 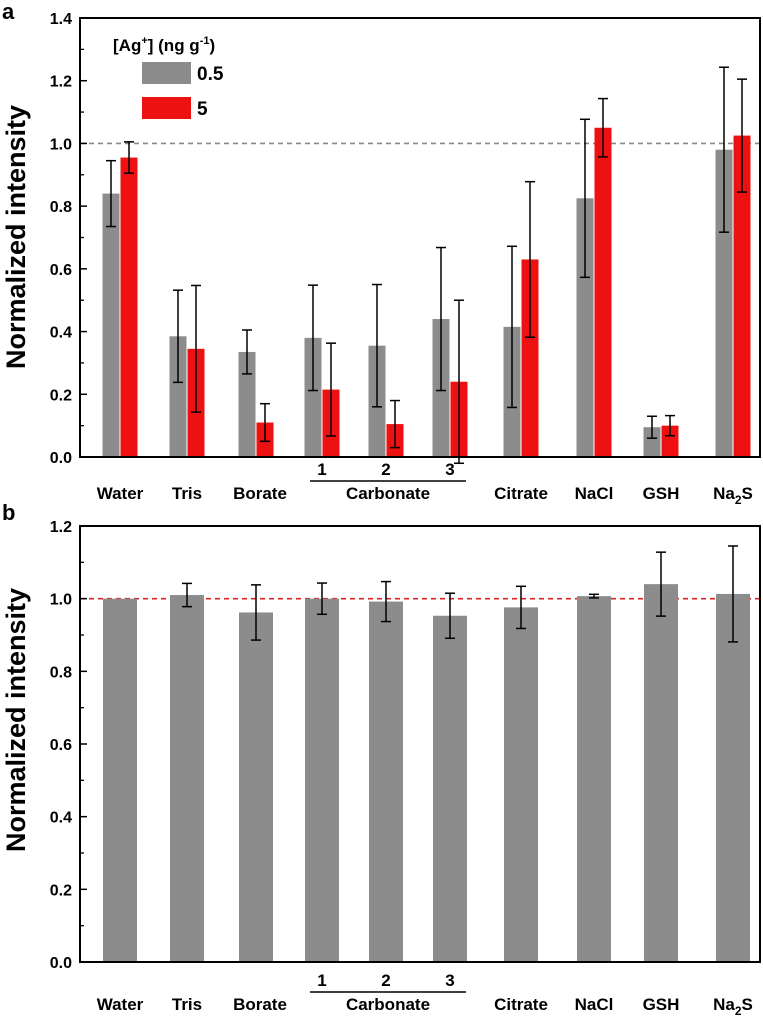 I want to click on panel-b-error-bar-na2s, so click(x=733, y=594).